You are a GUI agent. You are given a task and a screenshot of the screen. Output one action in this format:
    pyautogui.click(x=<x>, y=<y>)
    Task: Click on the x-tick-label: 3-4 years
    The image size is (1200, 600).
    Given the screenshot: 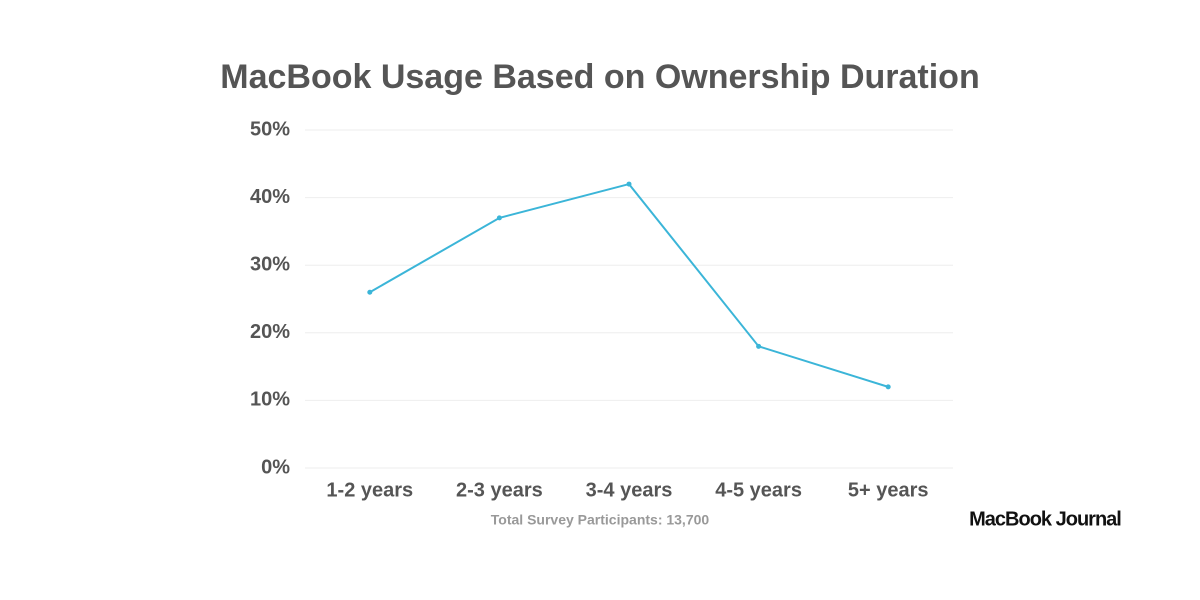 What is the action you would take?
    pyautogui.click(x=629, y=490)
    